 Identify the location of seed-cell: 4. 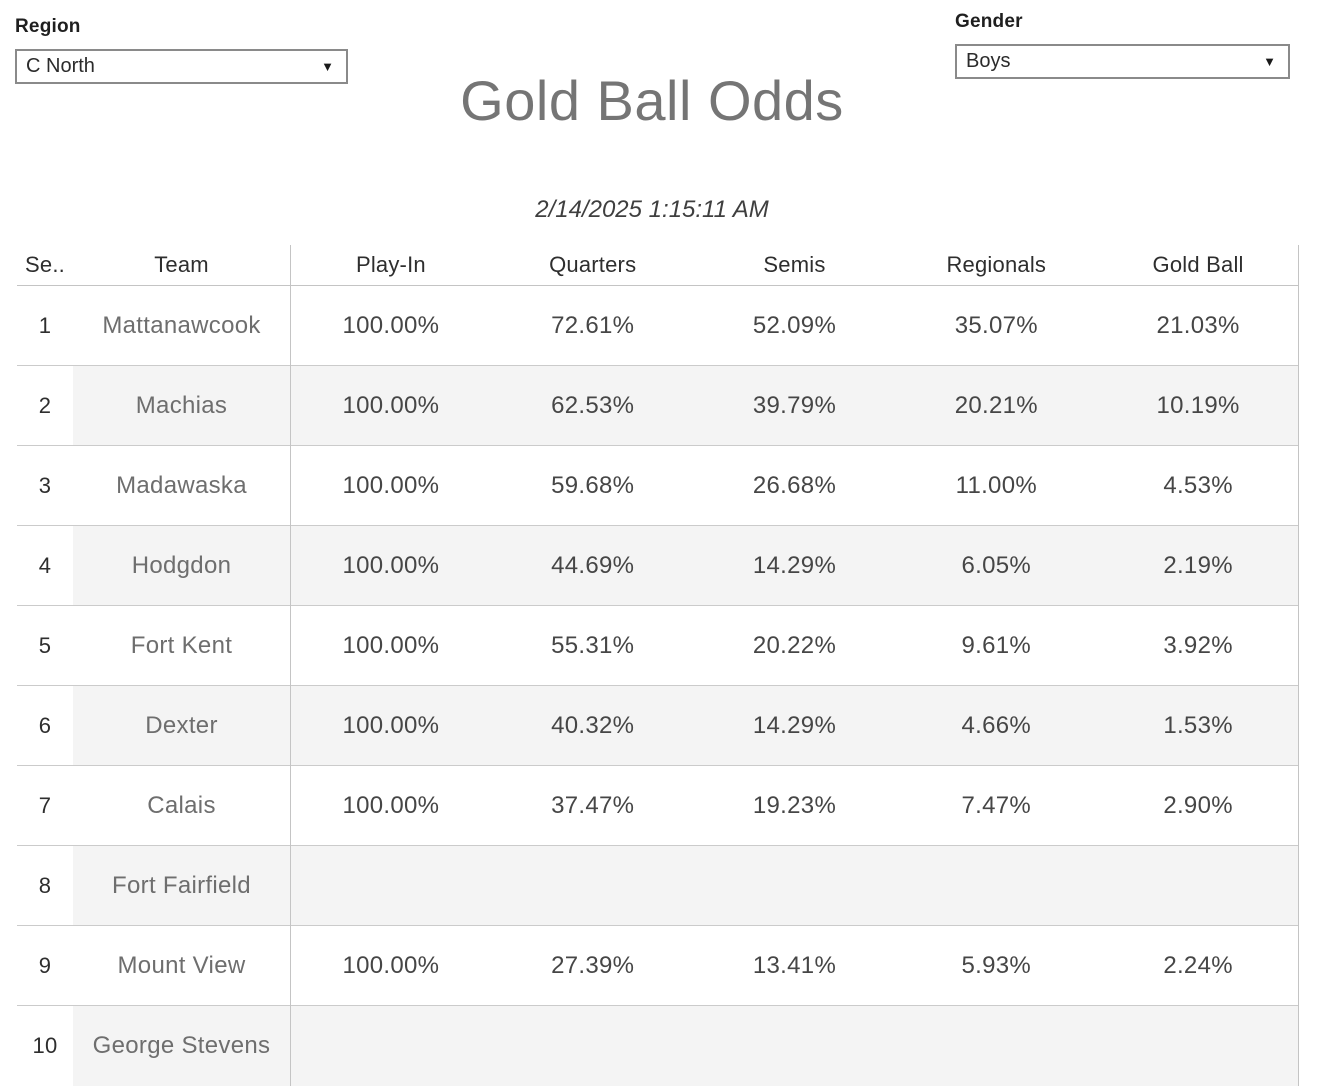
(45, 565).